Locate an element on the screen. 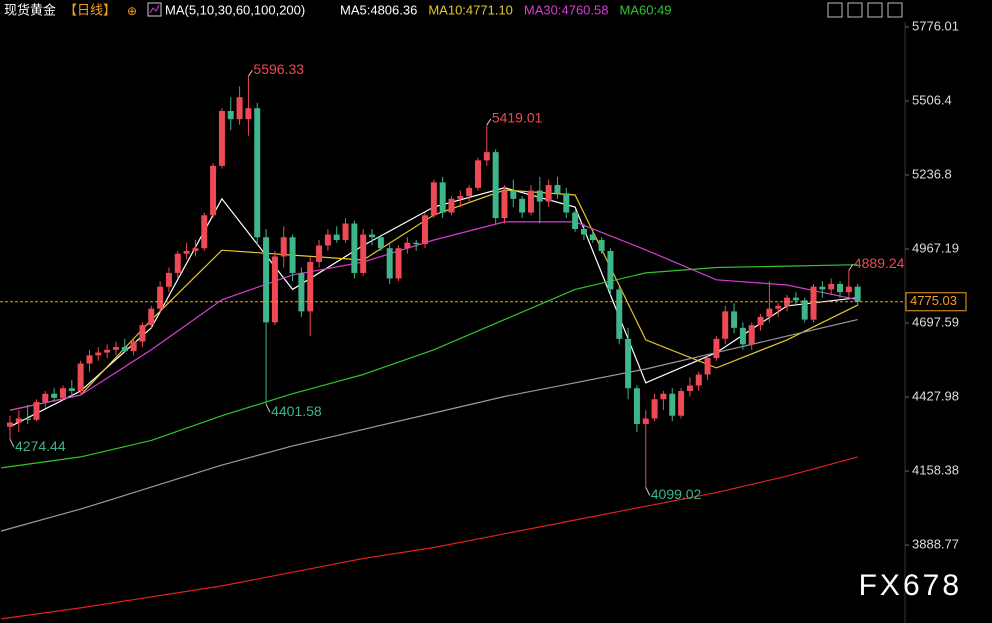  indicator-icon is located at coordinates (154, 9).